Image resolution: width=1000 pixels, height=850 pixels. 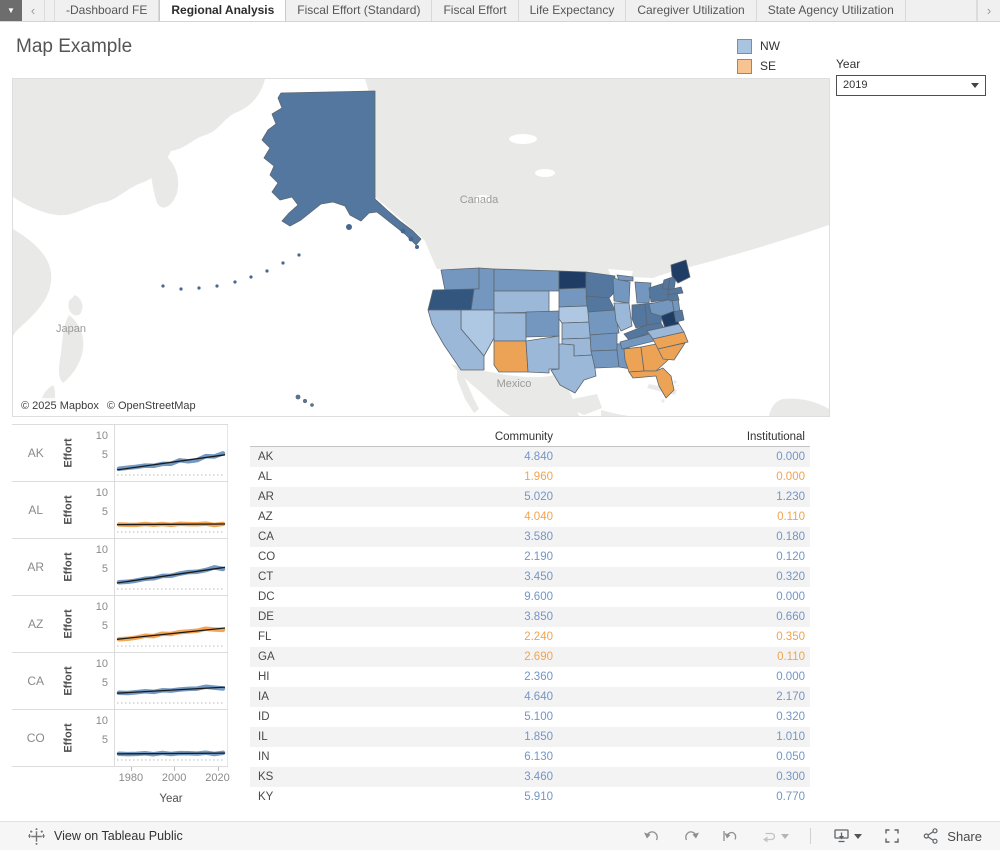 I want to click on table-row-al: AL 1.960 0.000, so click(x=530, y=477).